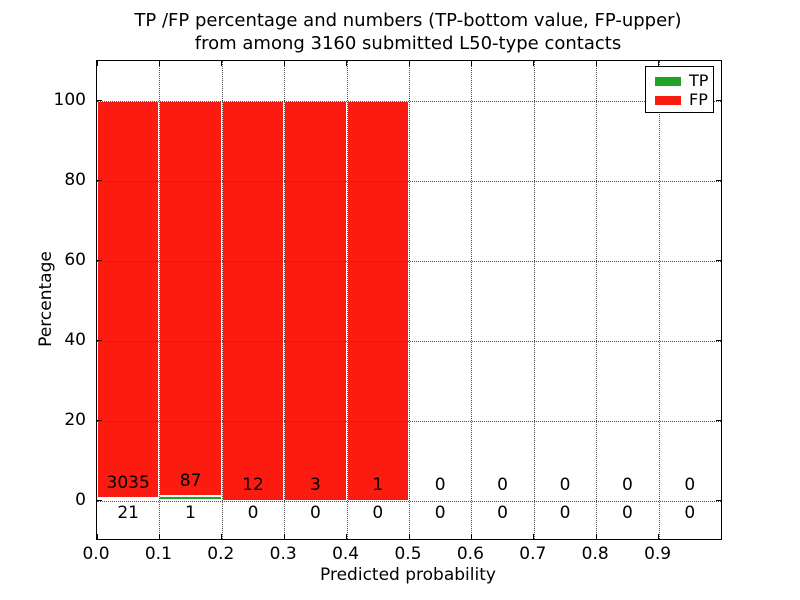 This screenshot has height=600, width=800. Describe the element at coordinates (408, 575) in the screenshot. I see `x-axis-label: Predicted probability` at that location.